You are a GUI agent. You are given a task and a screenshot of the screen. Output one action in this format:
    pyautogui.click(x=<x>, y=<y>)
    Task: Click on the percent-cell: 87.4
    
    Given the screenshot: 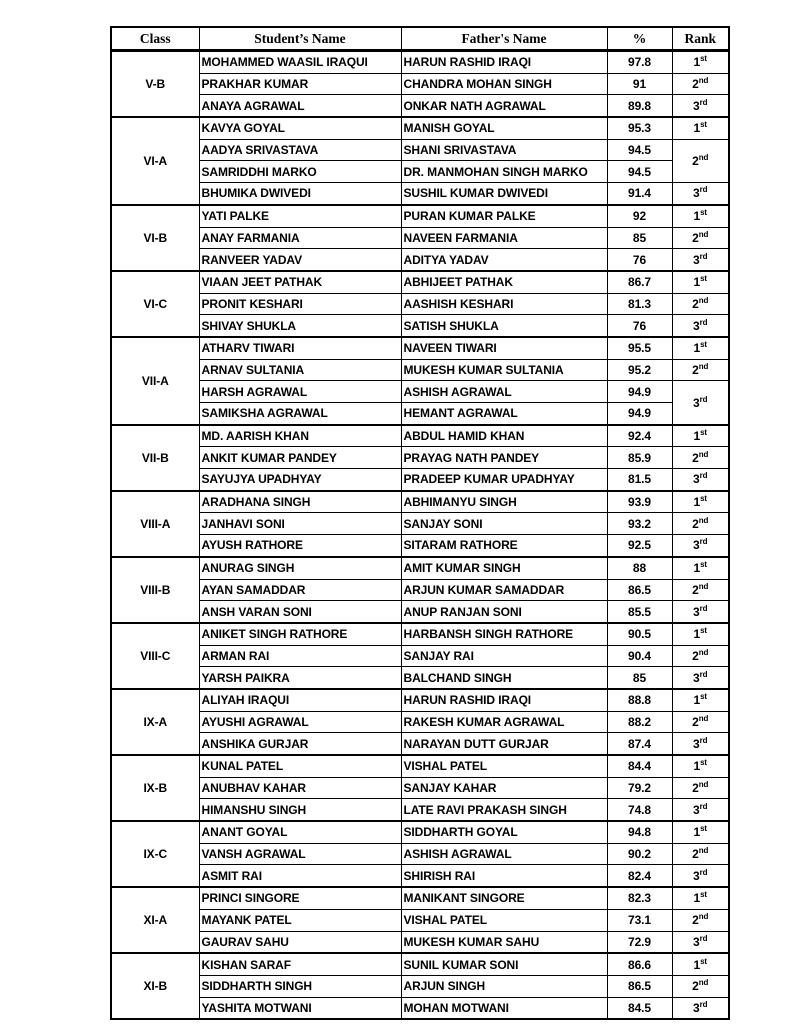 What is the action you would take?
    pyautogui.click(x=639, y=744)
    